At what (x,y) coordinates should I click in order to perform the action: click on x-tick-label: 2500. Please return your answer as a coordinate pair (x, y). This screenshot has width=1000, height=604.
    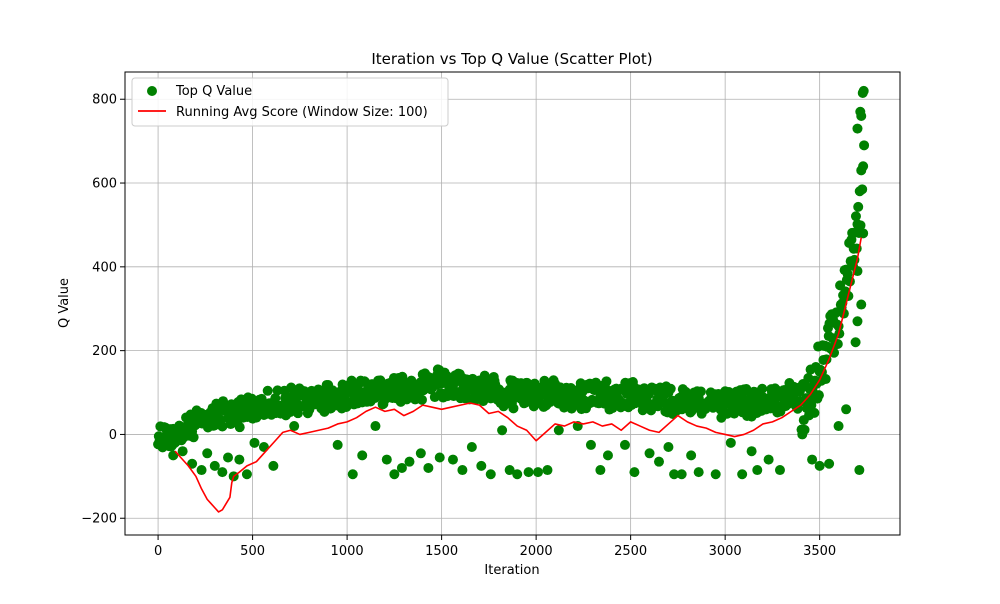
    Looking at the image, I should click on (630, 551).